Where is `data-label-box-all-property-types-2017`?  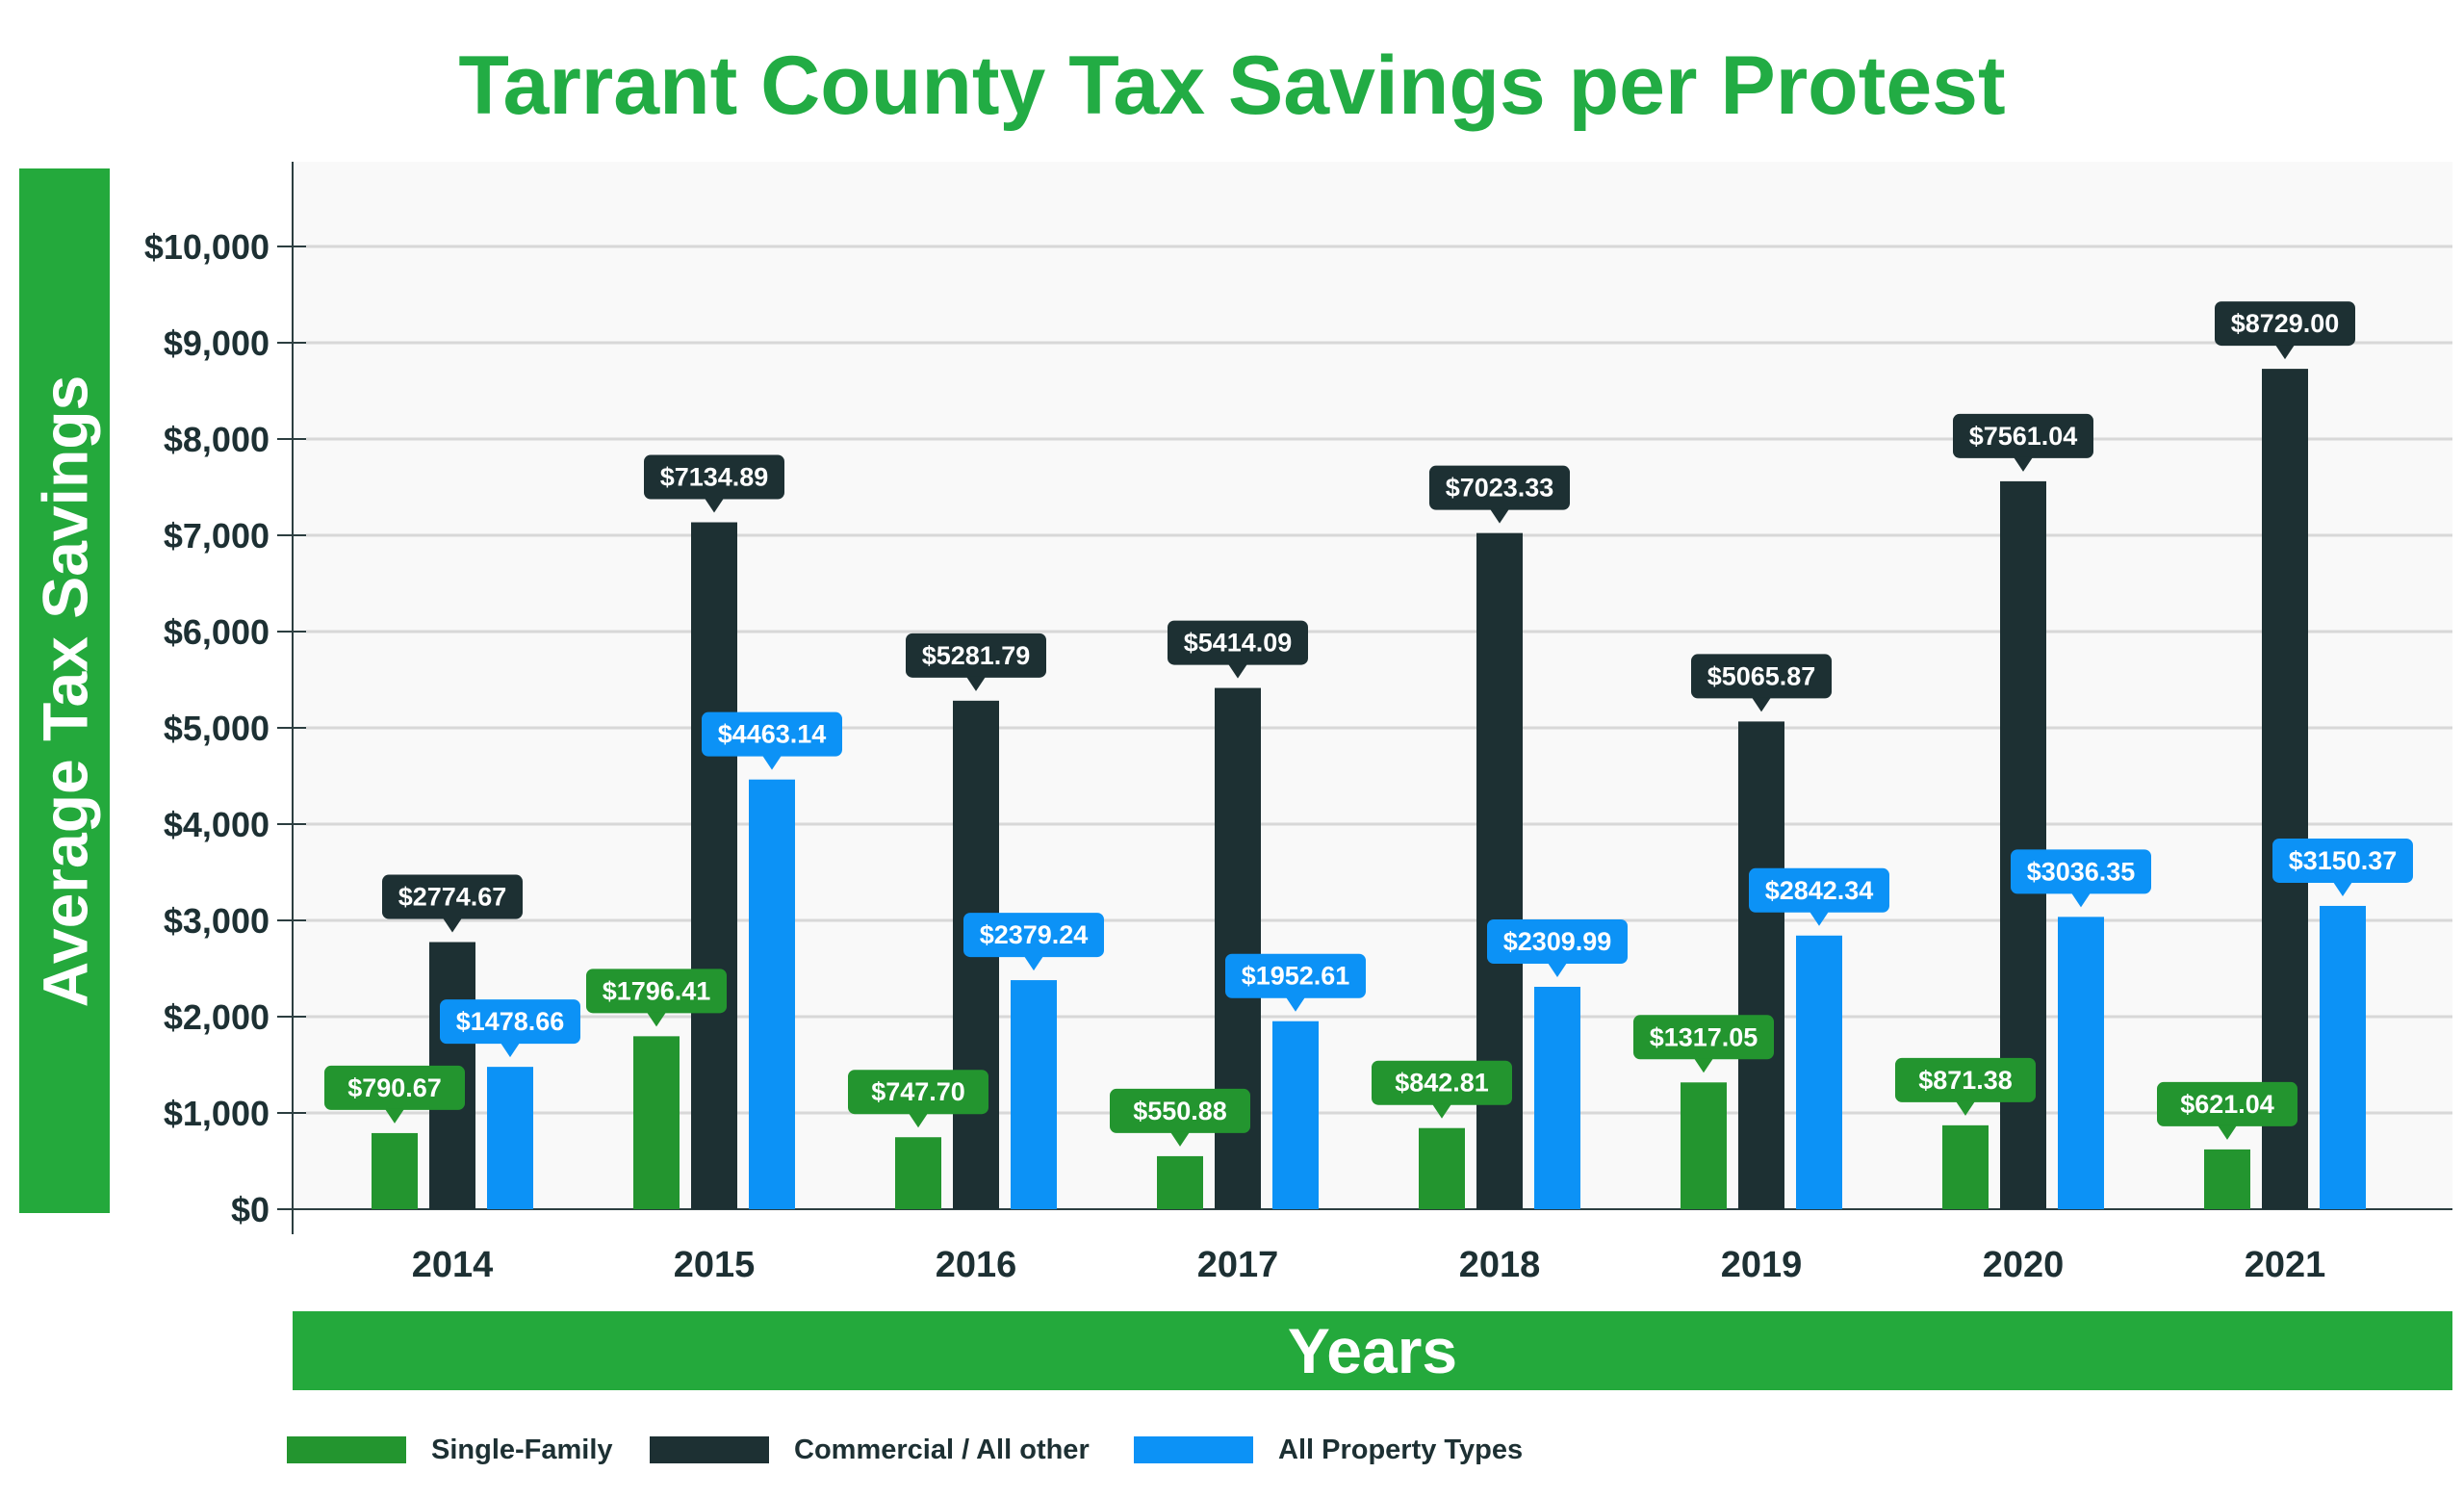
data-label-box-all-property-types-2017 is located at coordinates (1295, 975).